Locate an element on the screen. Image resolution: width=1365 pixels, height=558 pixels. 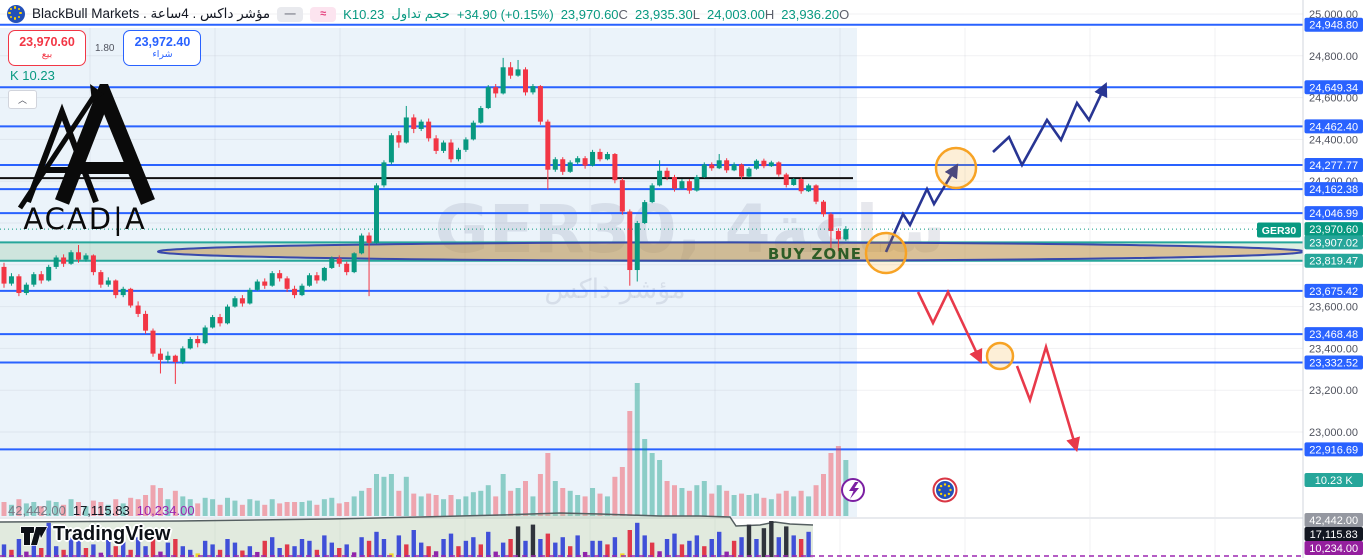
eu-flag-icon is located at coordinates (16, 14).